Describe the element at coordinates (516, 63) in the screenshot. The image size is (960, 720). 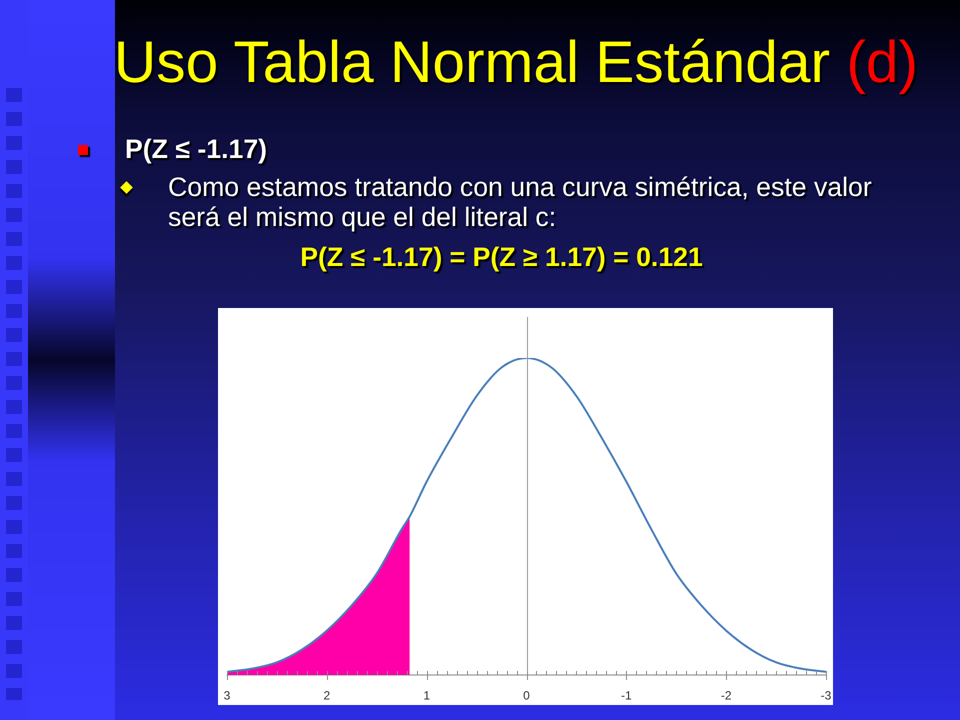
I see `chart-title: Uso Tabla Normal Estándar (d)` at that location.